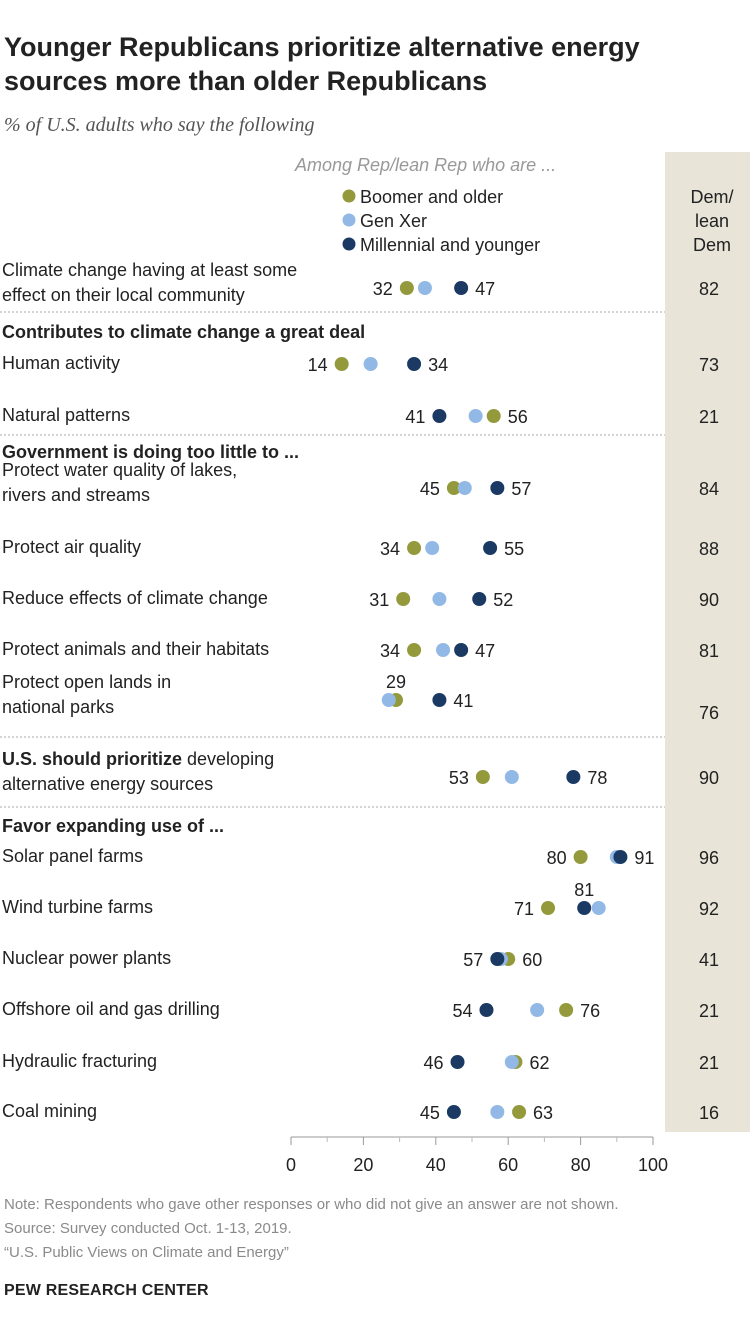  What do you see at coordinates (539, 1063) in the screenshot?
I see `data-label-right: 62` at bounding box center [539, 1063].